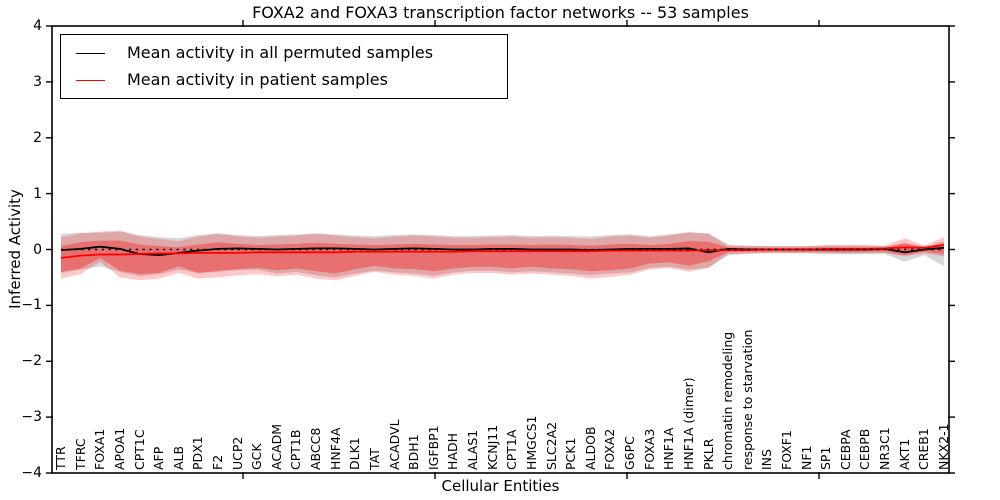 This screenshot has height=500, width=1000. What do you see at coordinates (649, 449) in the screenshot?
I see `x-tick-label: FOXA3` at bounding box center [649, 449].